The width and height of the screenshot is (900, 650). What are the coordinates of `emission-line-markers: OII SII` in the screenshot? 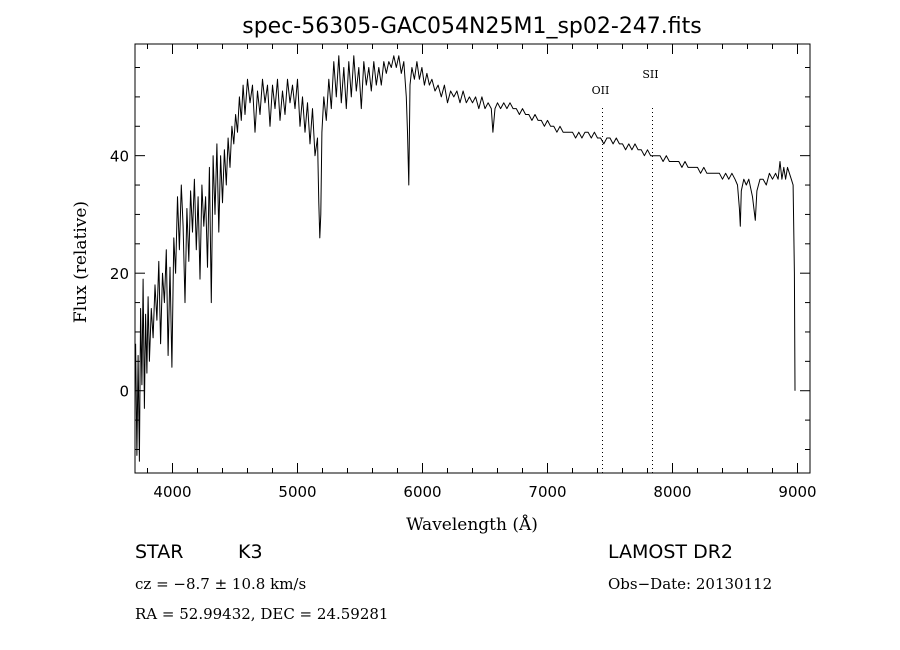 It's located at (625, 270).